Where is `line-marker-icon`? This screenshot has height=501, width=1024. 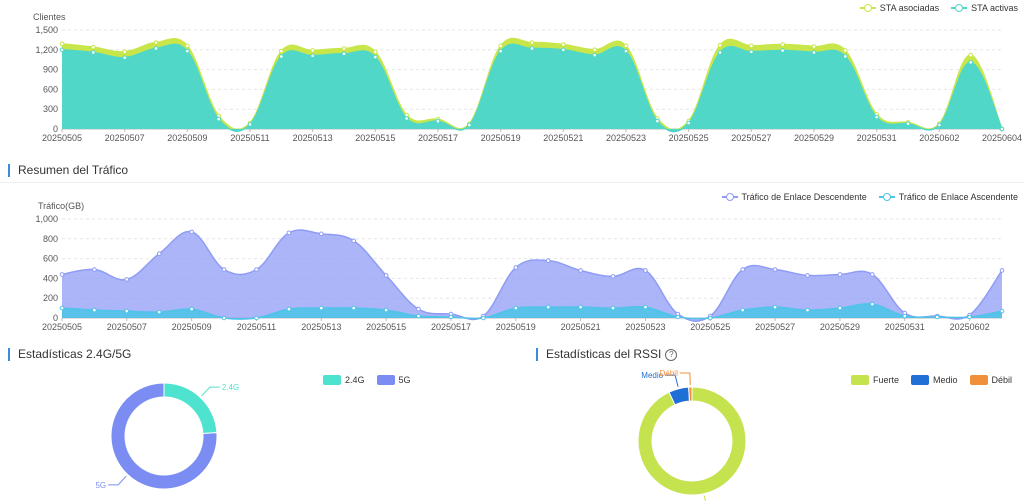
line-marker-icon is located at coordinates (959, 8).